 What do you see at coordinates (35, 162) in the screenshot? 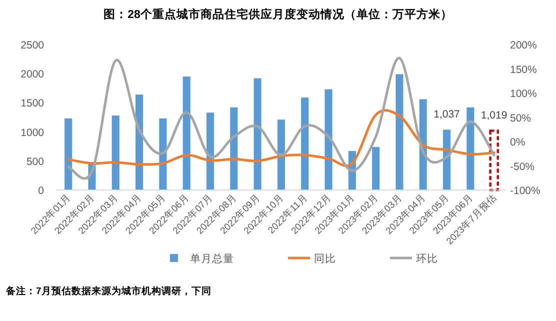
I see `y-tick-label: 500` at bounding box center [35, 162].